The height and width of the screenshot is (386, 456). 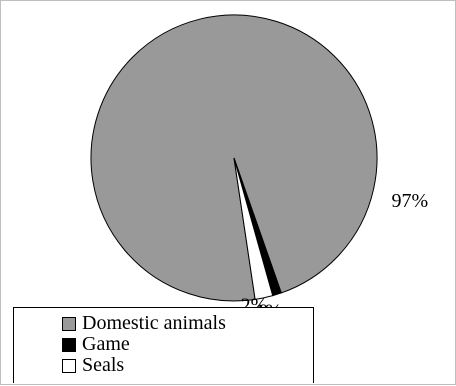 What do you see at coordinates (69, 365) in the screenshot?
I see `legend-swatch-seals` at bounding box center [69, 365].